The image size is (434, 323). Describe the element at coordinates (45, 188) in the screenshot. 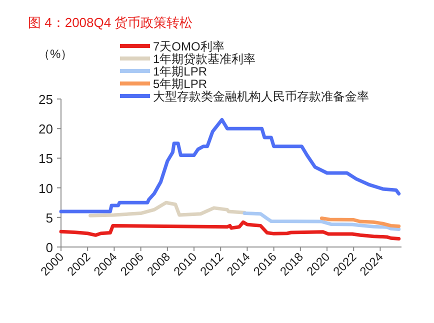

I see `y-tick-label: 10` at that location.